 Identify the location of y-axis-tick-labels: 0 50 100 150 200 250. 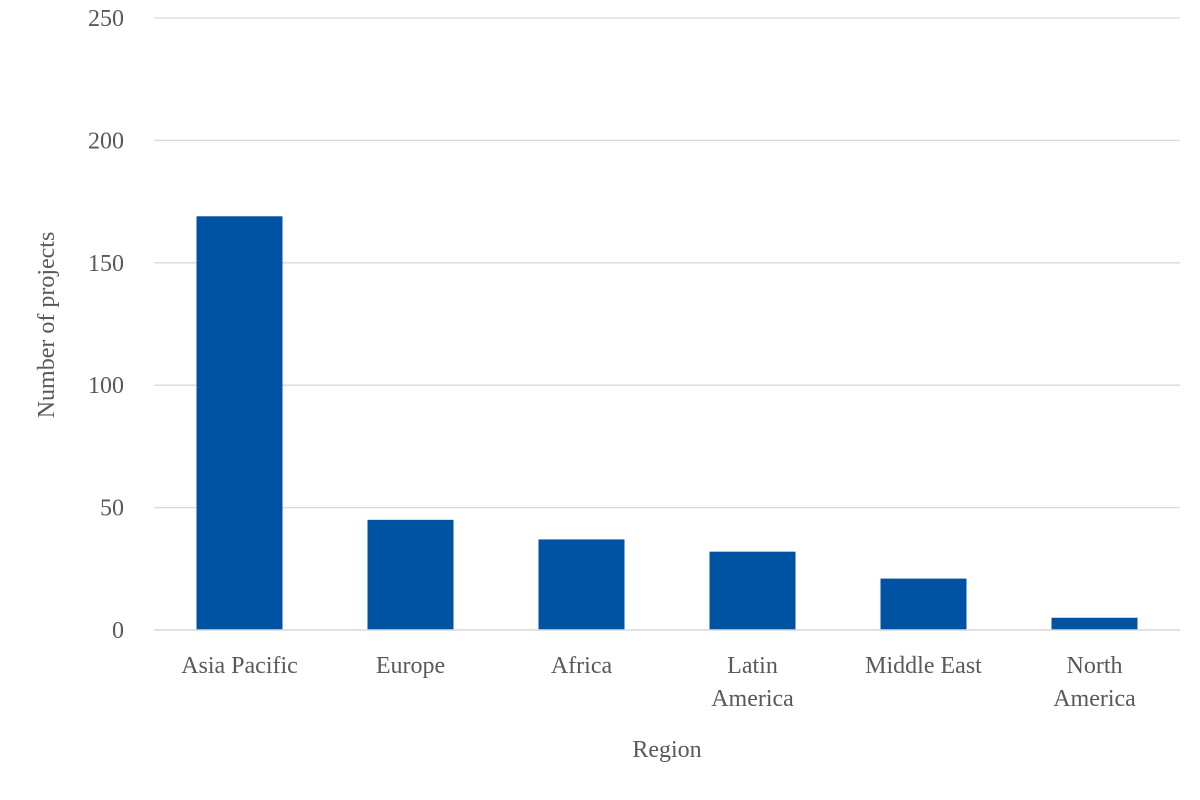
(106, 325).